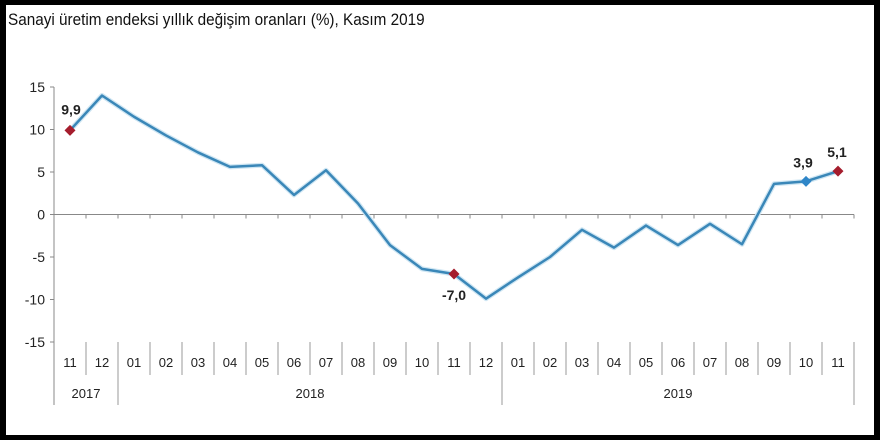  I want to click on year-label: 2017, so click(86, 393).